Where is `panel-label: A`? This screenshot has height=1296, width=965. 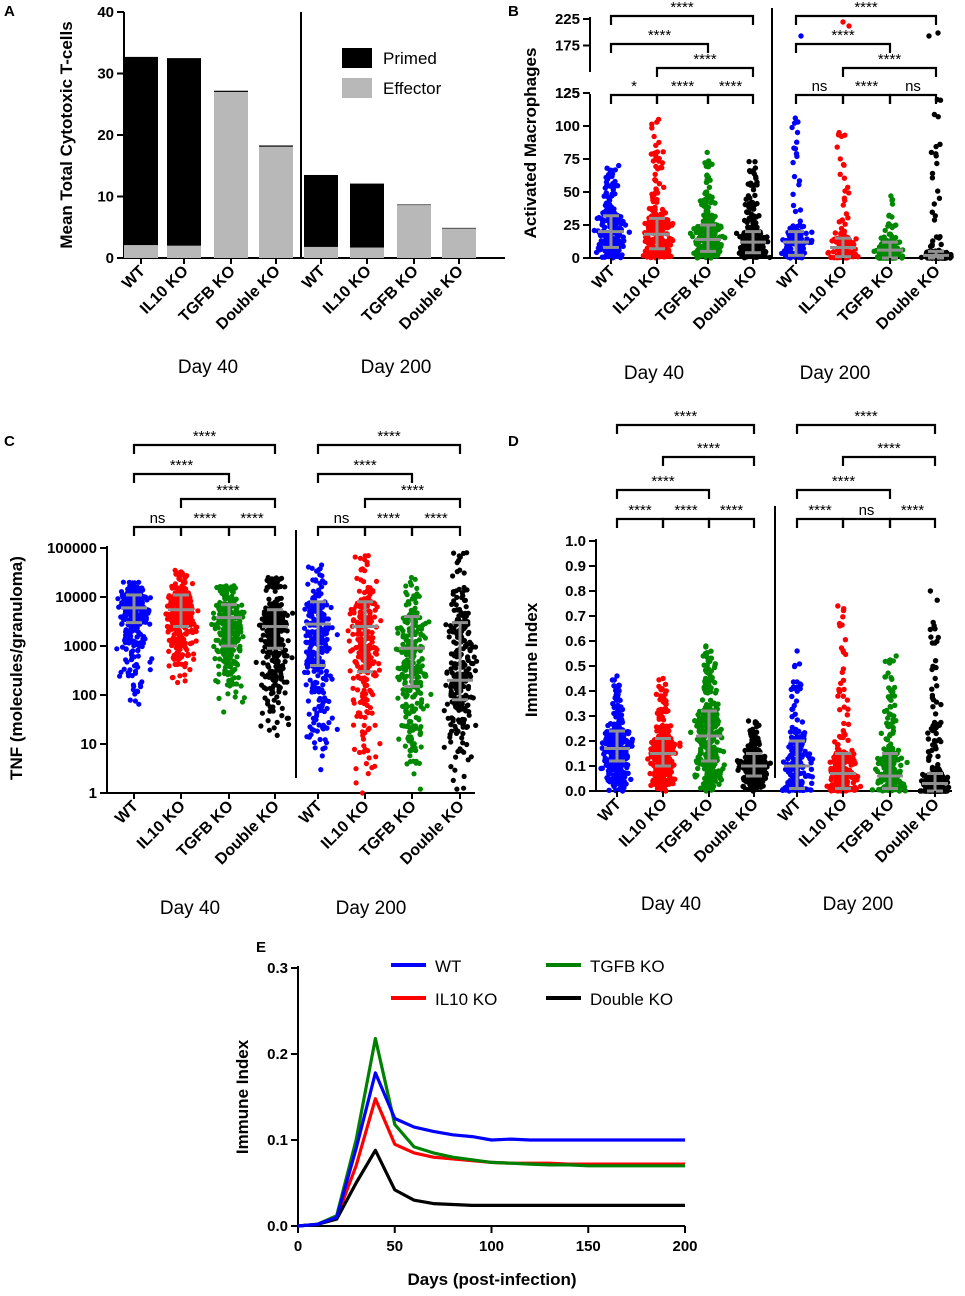
panel-label: A is located at coordinates (9, 11).